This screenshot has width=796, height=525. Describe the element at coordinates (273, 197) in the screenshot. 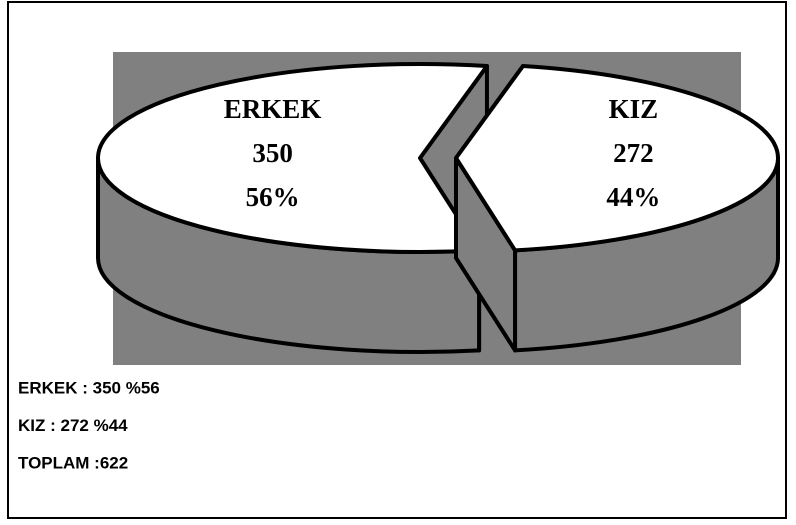

I see `slice-percent: 56%` at that location.